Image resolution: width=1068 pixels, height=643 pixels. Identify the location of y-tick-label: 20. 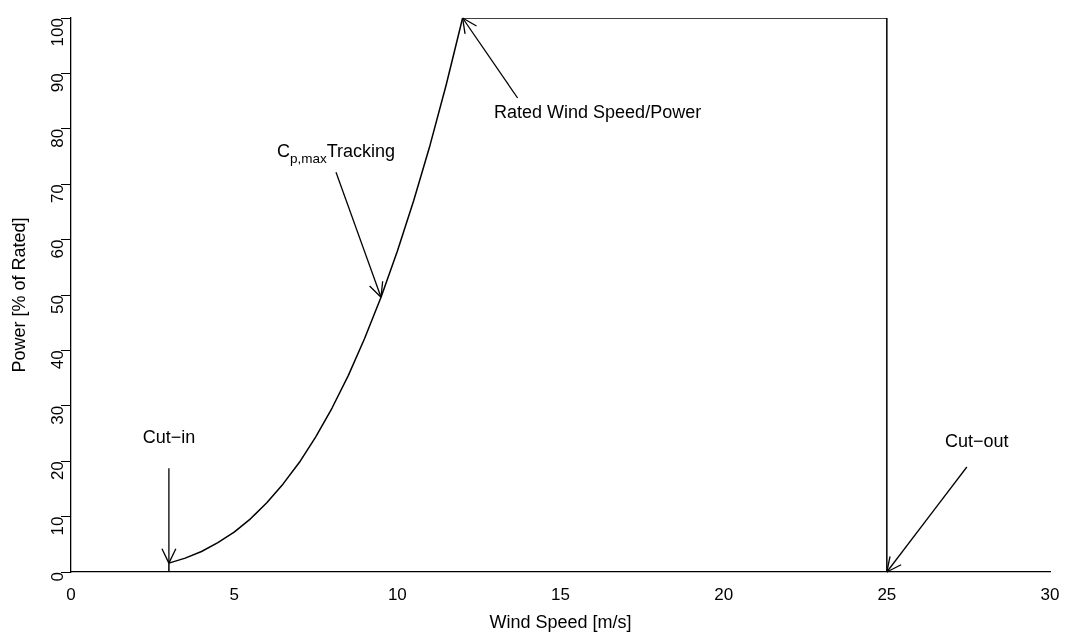
(57, 471).